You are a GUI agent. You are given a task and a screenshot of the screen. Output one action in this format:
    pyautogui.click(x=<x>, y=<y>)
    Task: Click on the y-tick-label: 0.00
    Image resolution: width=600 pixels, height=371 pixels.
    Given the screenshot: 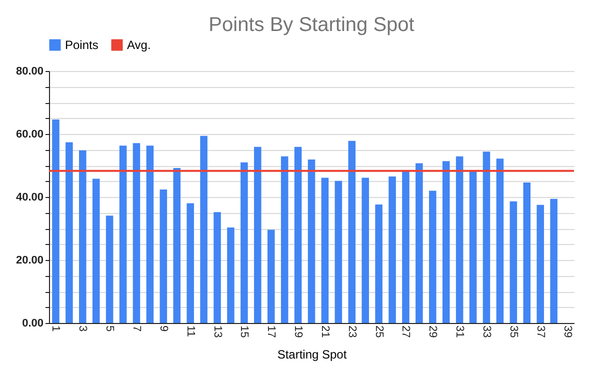 What is the action you would take?
    pyautogui.click(x=33, y=324)
    